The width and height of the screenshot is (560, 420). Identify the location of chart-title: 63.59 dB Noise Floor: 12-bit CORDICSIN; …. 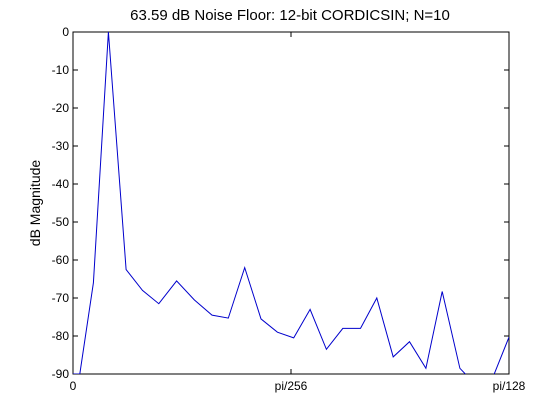
(290, 15).